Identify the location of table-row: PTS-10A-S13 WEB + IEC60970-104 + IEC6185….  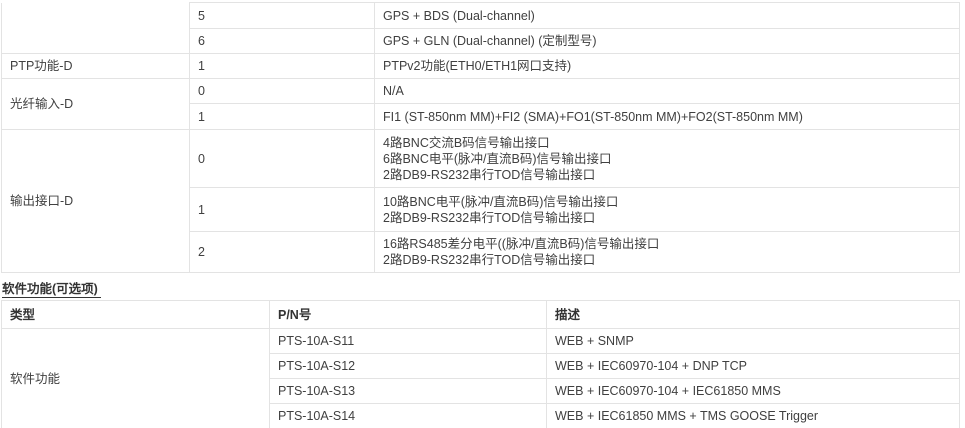
(481, 391).